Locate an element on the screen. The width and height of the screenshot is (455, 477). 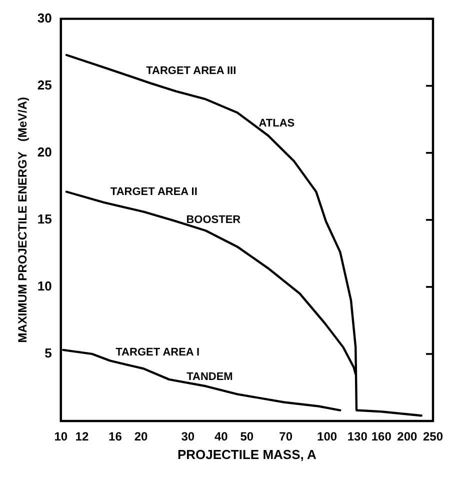
annotation: TANDEM is located at coordinates (209, 376).